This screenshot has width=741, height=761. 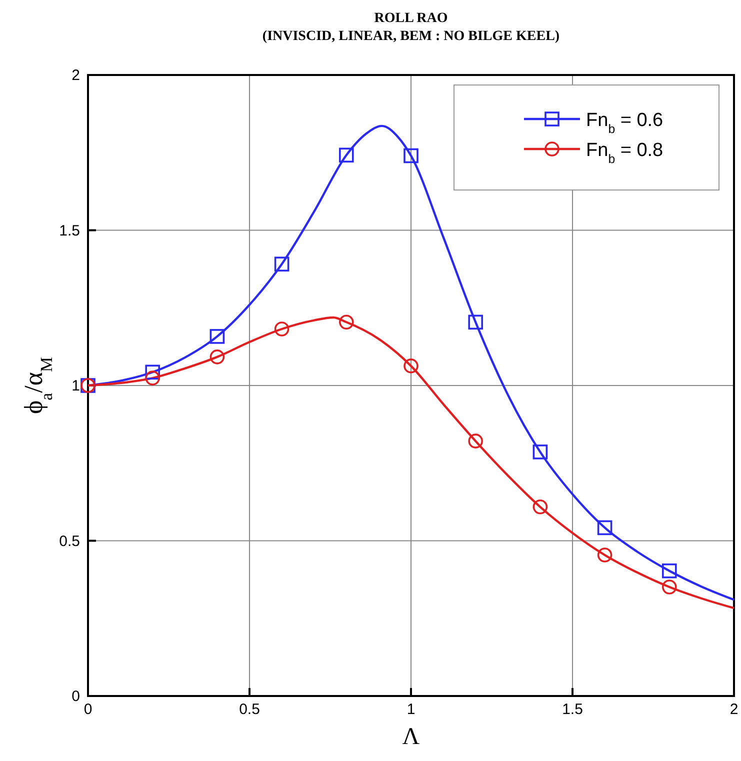 I want to click on y-tick-label: 1.5, so click(x=69, y=231).